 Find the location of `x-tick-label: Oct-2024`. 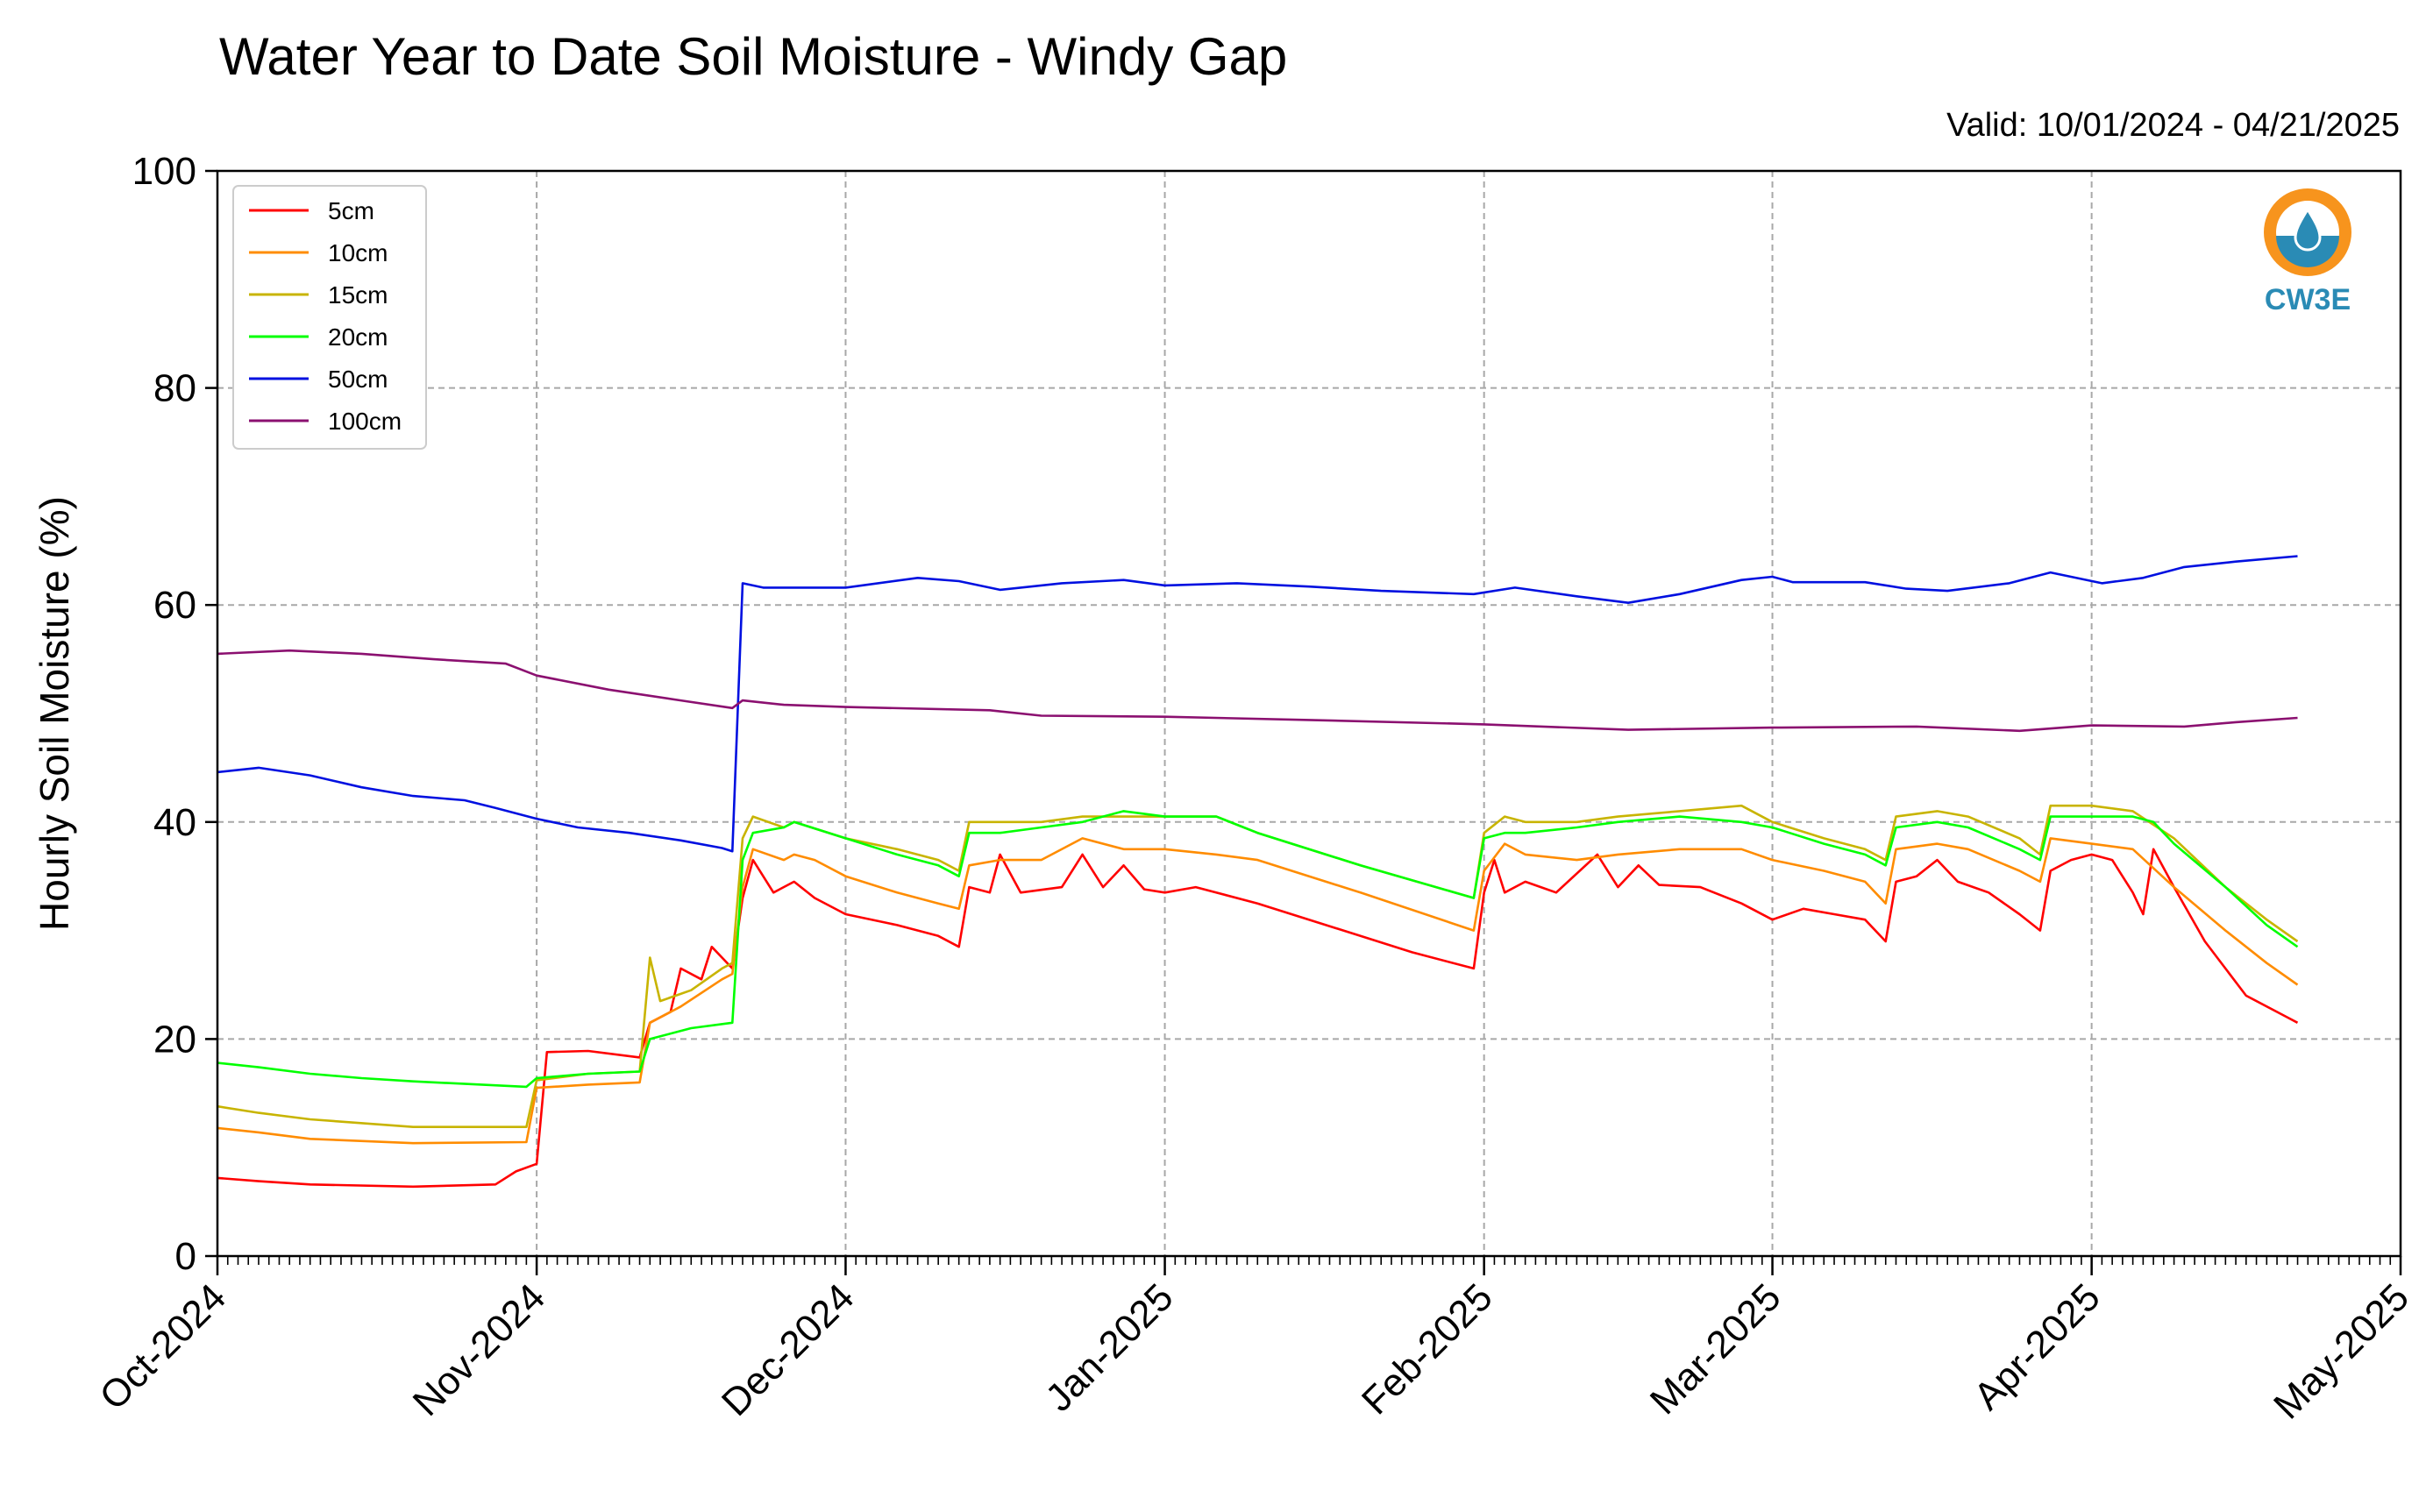

x-tick-label: Oct-2024 is located at coordinates (162, 1346).